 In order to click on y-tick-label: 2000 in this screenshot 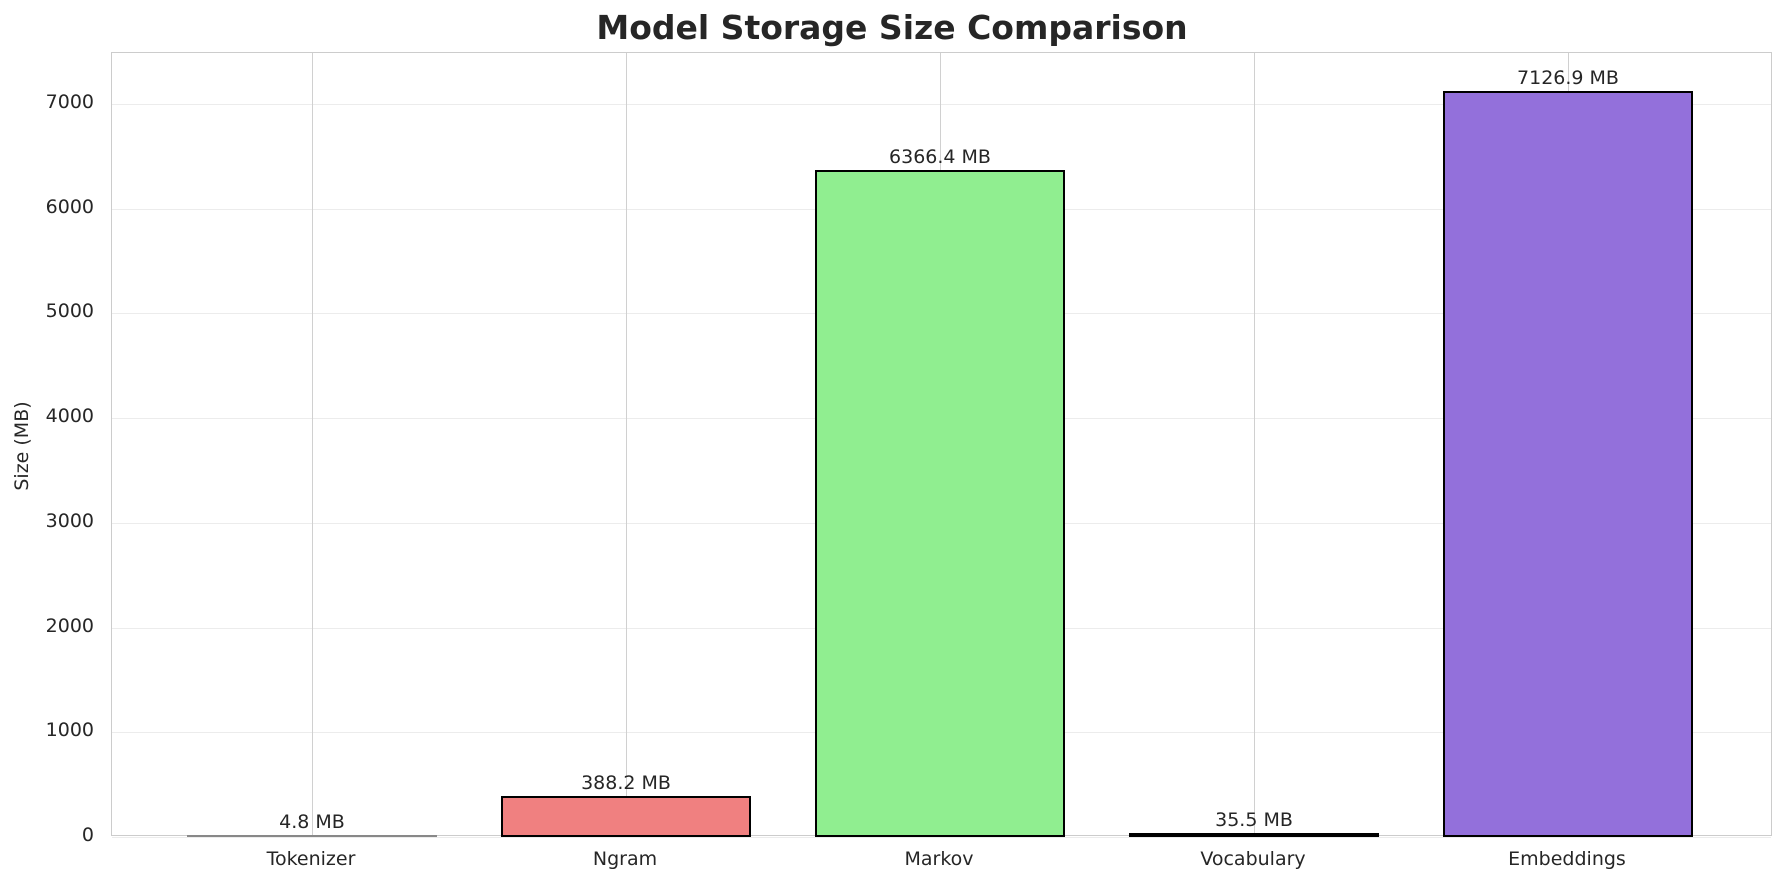, I will do `click(69, 625)`.